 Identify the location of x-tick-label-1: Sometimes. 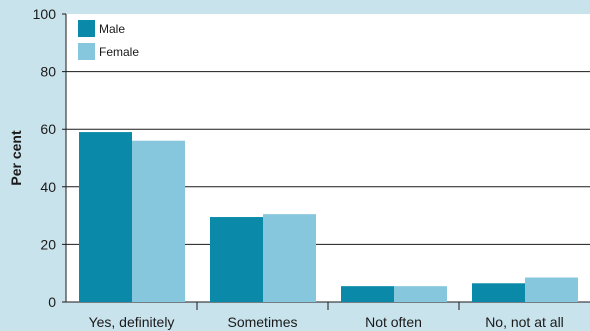
(262, 322).